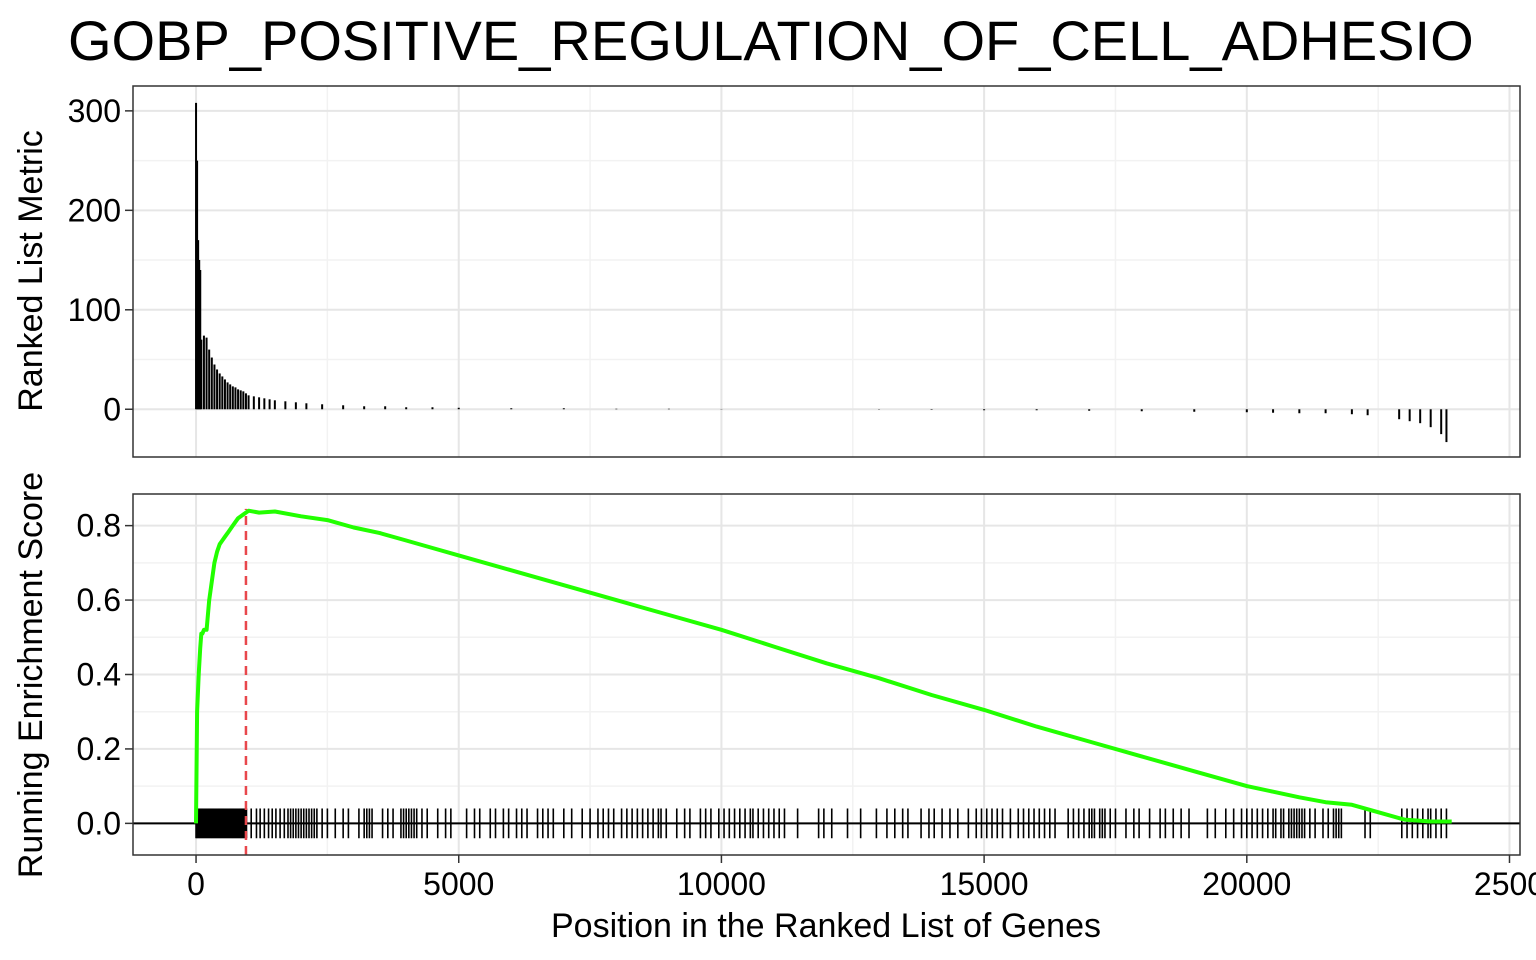 The image size is (1536, 960). What do you see at coordinates (99, 823) in the screenshot?
I see `y-tick-label: 0.0` at bounding box center [99, 823].